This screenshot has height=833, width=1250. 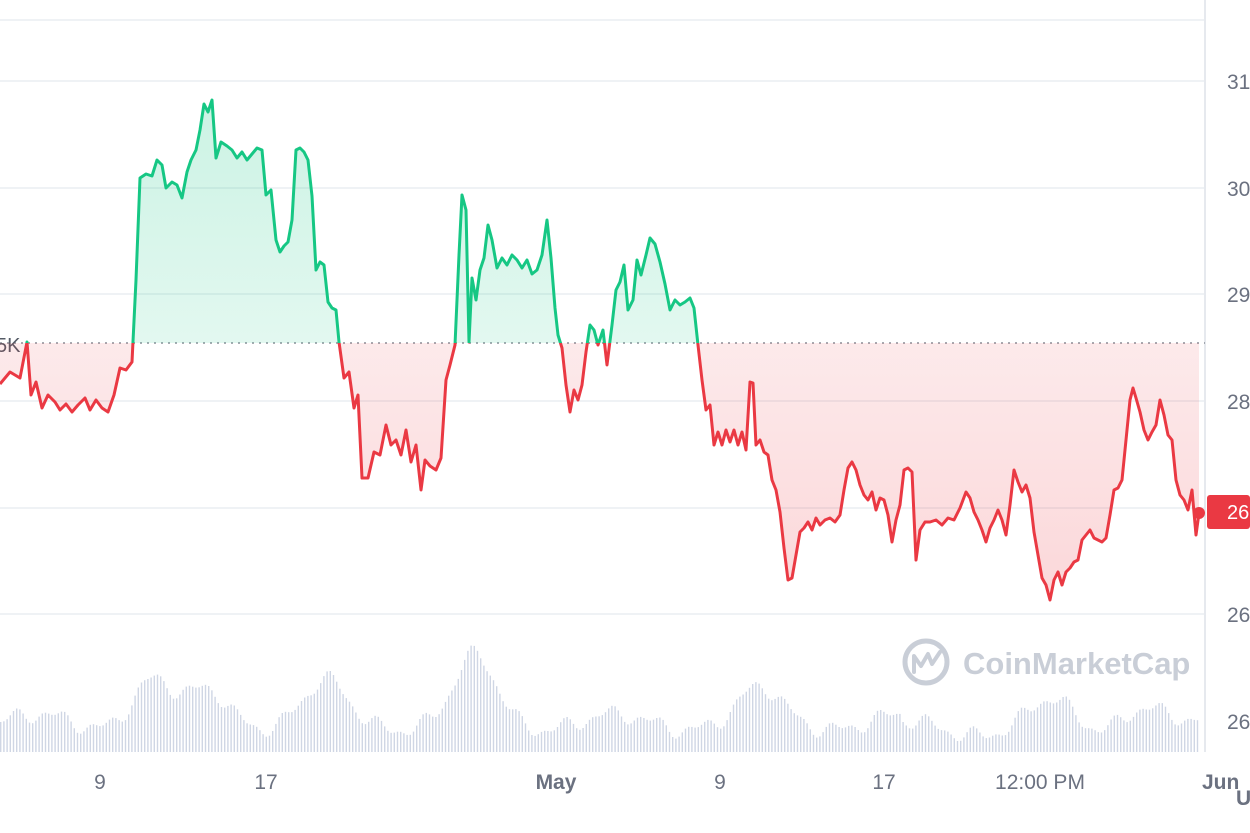 What do you see at coordinates (883, 782) in the screenshot?
I see `x-tick-label: 17` at bounding box center [883, 782].